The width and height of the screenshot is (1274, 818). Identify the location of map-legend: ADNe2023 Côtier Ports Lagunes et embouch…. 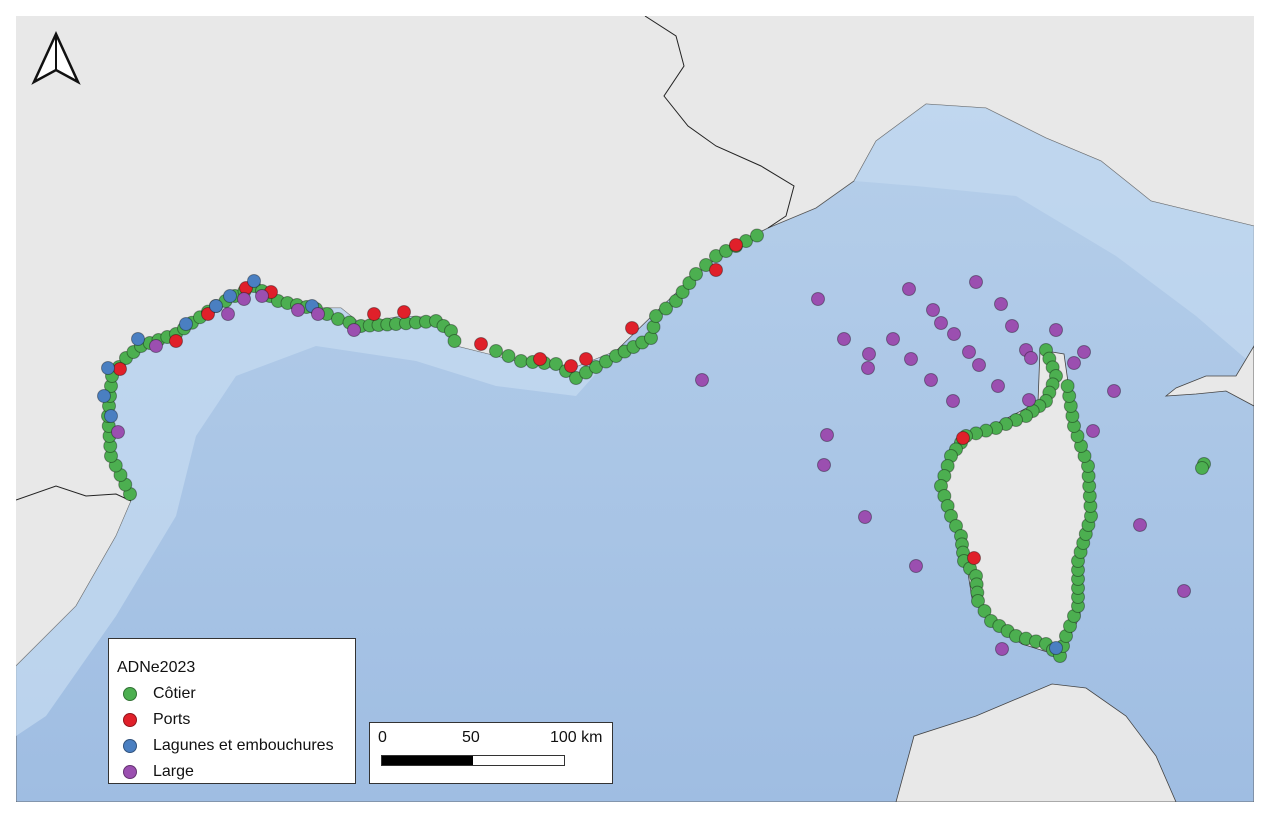
(232, 711).